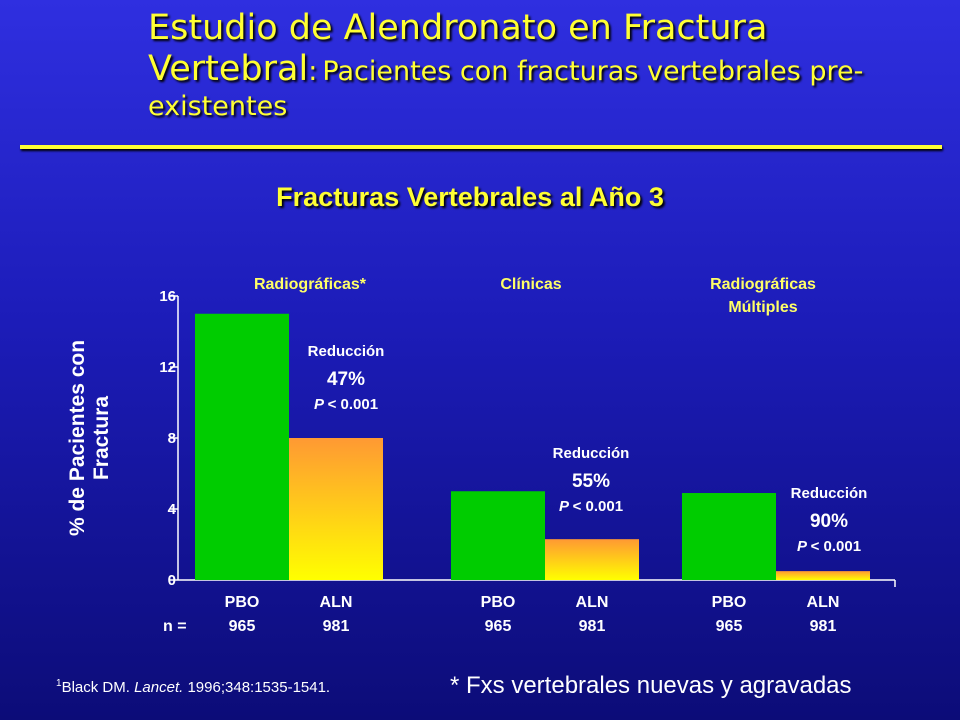 Image resolution: width=960 pixels, height=720 pixels. I want to click on category-label: Clínicas, so click(530, 284).